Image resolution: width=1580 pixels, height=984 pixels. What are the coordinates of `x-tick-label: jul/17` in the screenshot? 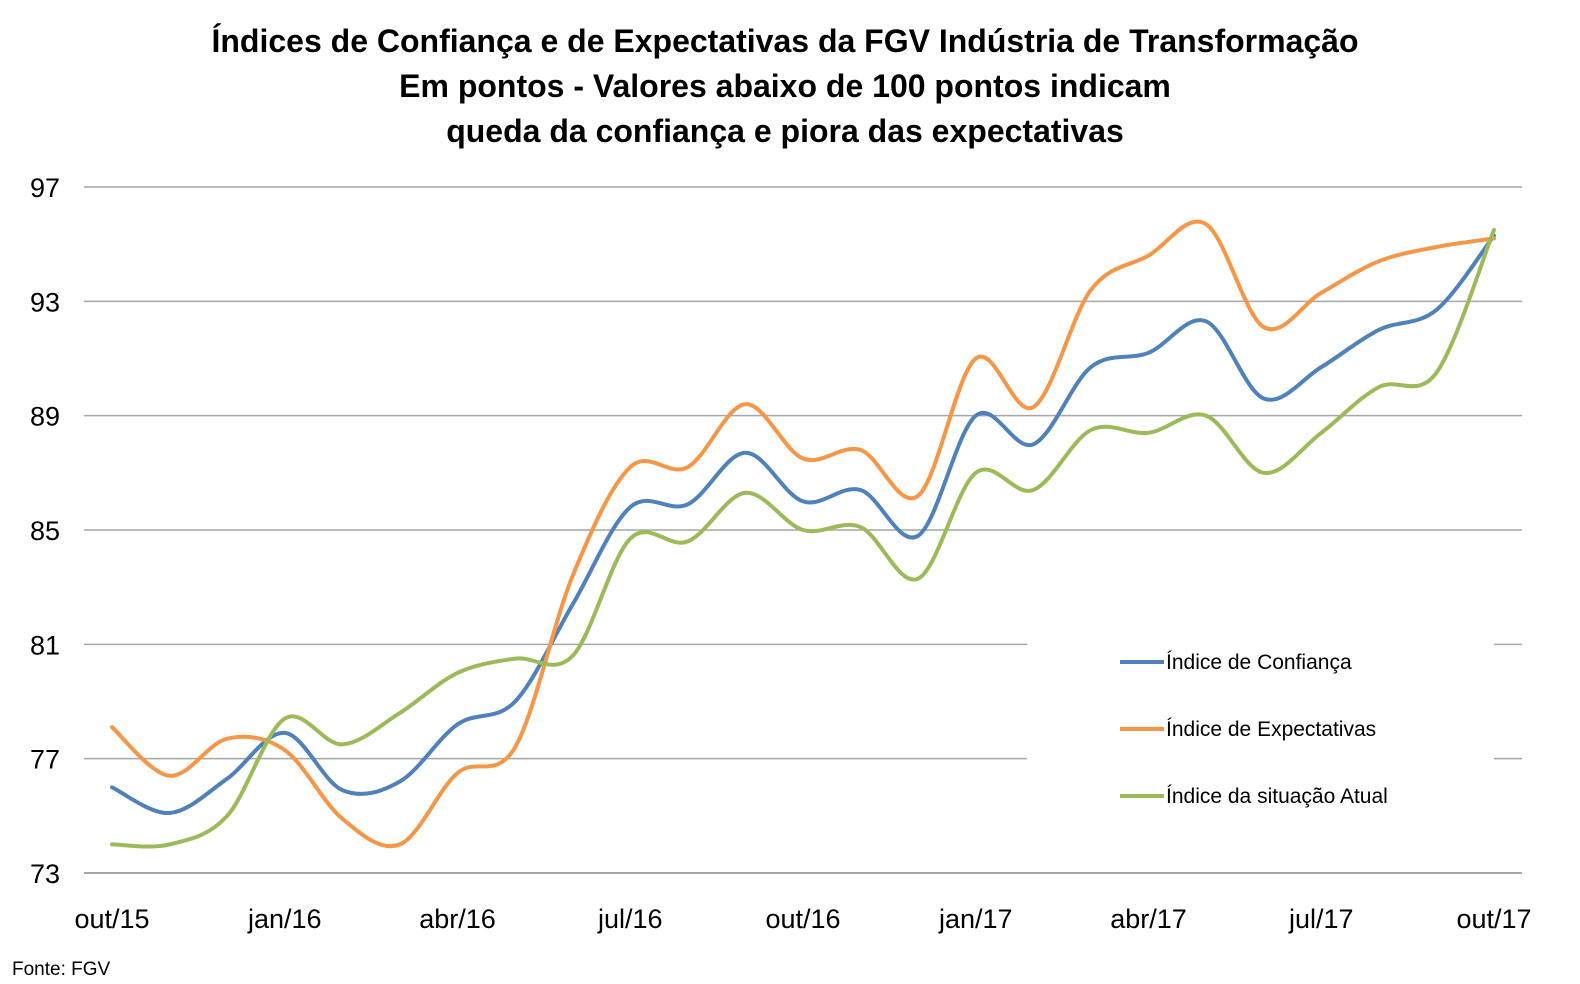 It's located at (1321, 919).